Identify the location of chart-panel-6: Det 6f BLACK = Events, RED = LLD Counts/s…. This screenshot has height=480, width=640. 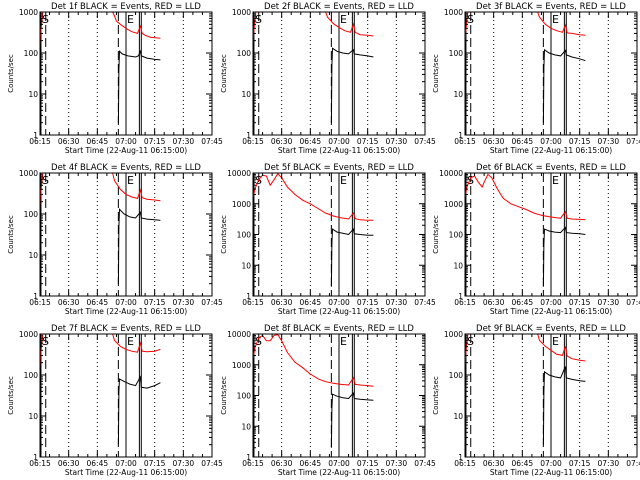
(536, 239).